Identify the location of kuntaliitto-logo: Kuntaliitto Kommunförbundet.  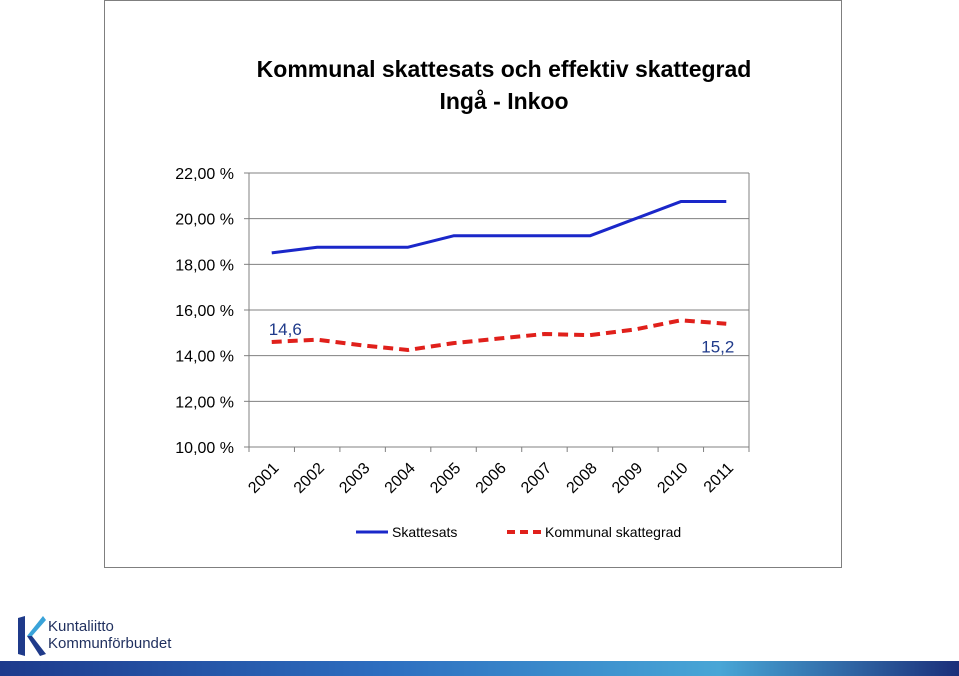
(128, 636).